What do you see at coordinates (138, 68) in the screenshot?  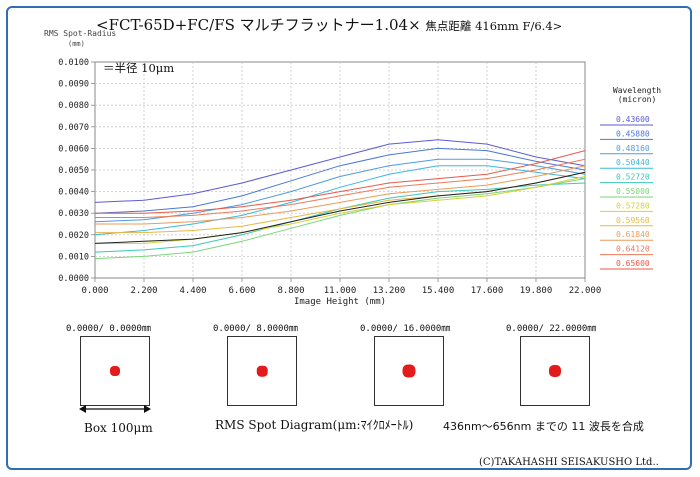 I see `radius-annotation: ＝半径 10μm` at bounding box center [138, 68].